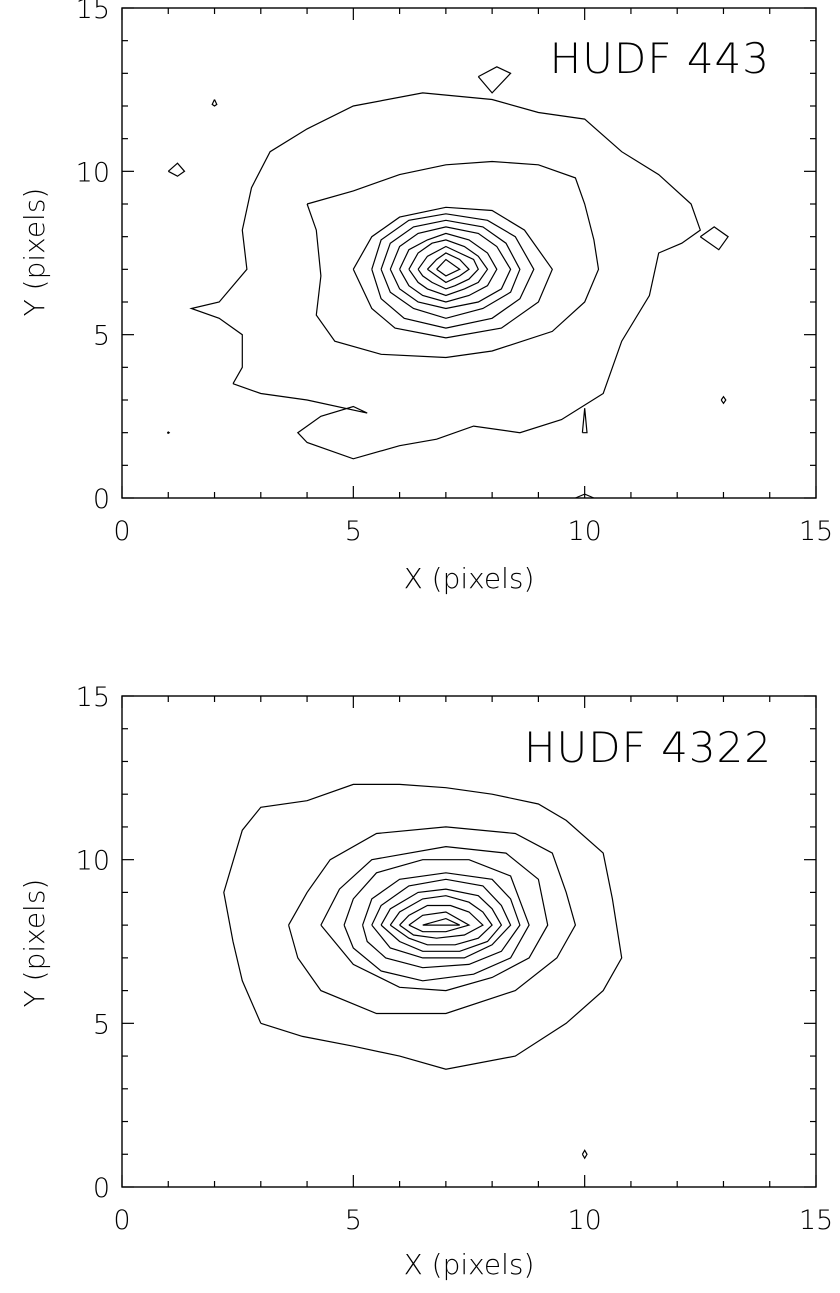 Image resolution: width=840 pixels, height=1293 pixels. Describe the element at coordinates (660, 58) in the screenshot. I see `plot-title: HUDF 443` at that location.